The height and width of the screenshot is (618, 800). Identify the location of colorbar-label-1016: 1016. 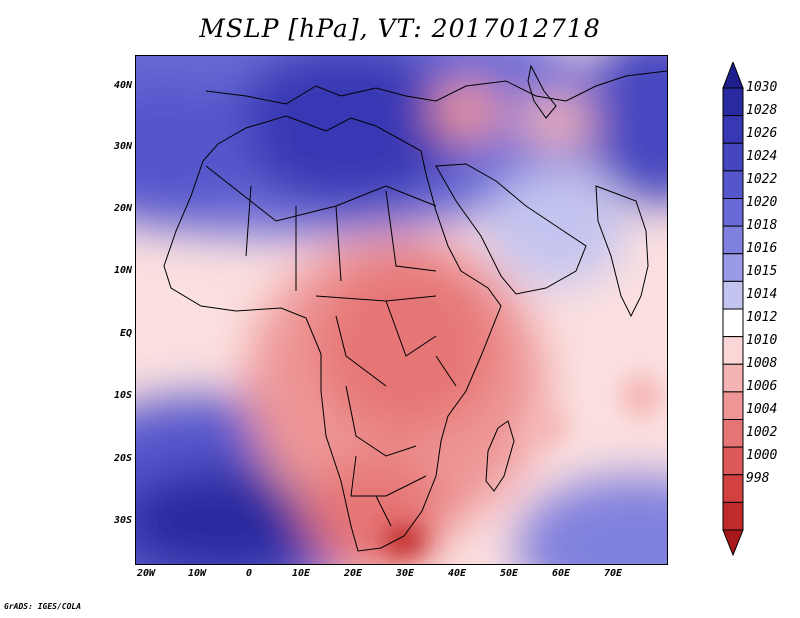
(762, 248).